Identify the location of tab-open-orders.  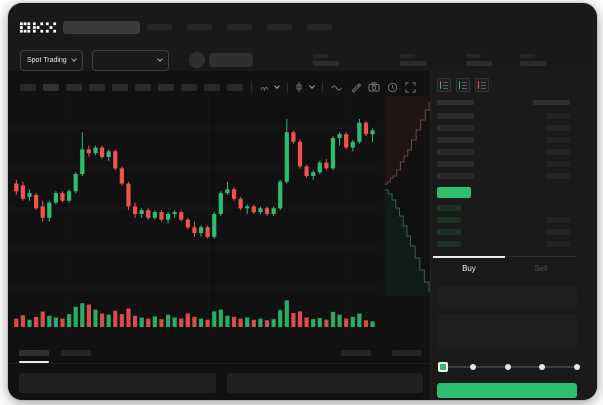
(34, 356).